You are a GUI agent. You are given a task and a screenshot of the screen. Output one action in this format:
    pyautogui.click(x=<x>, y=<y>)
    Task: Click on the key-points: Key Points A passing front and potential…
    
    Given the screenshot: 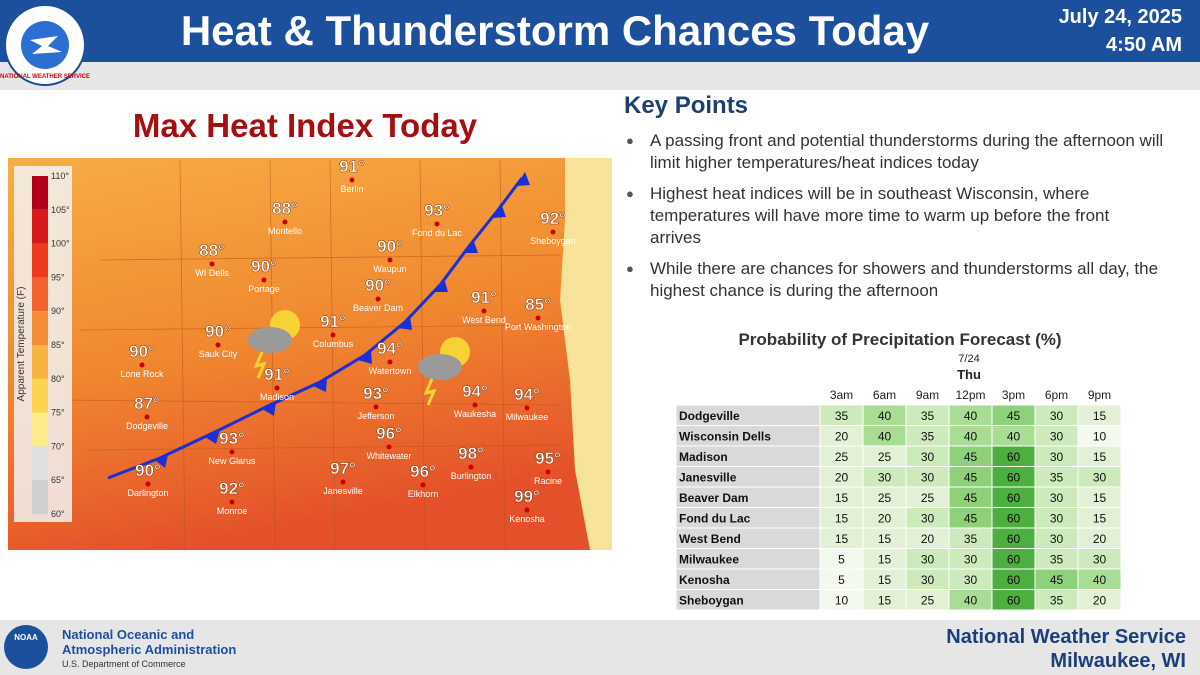 What is the action you would take?
    pyautogui.click(x=894, y=201)
    